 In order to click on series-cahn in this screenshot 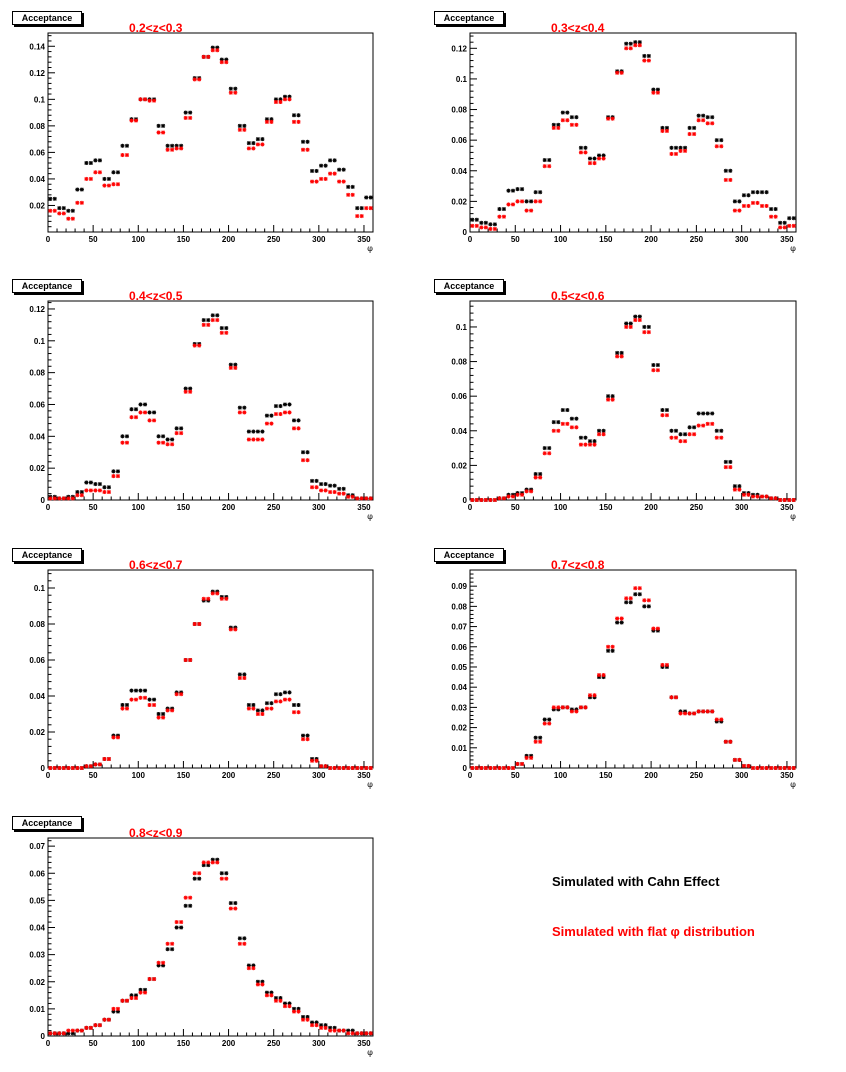, I will do `click(210, 129)`.